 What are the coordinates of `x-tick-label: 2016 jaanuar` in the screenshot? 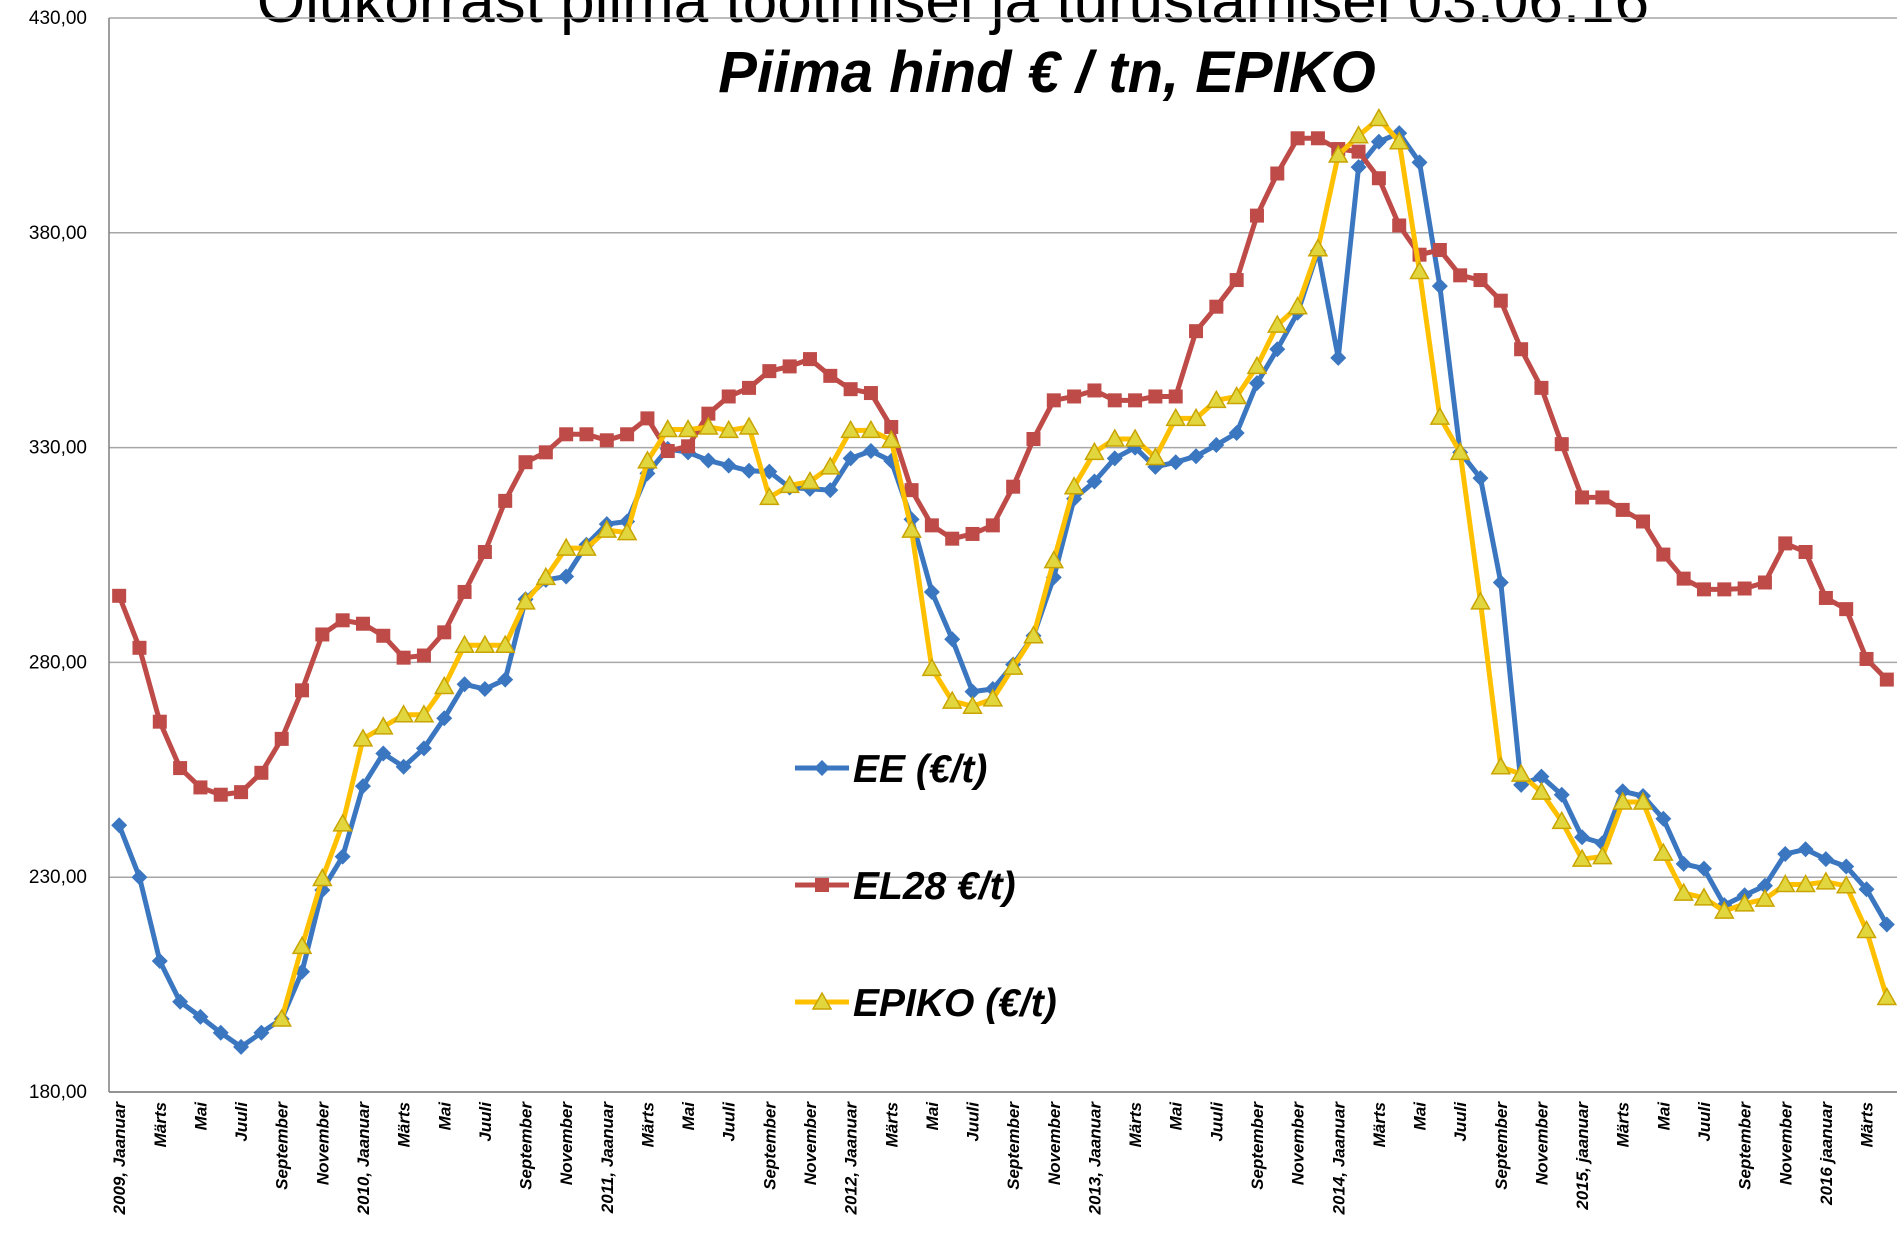 It's located at (1826, 1153).